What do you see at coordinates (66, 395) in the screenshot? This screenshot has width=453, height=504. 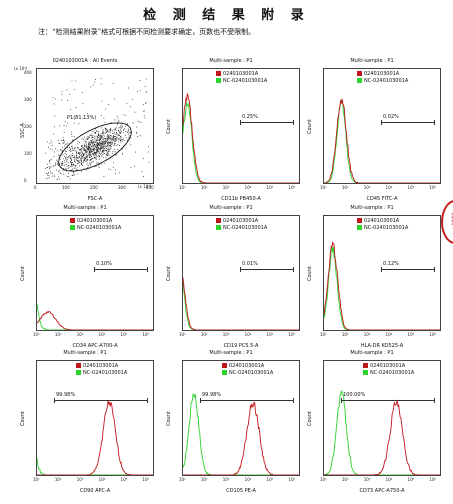 I see `gate-percentage: 99.98%` at bounding box center [66, 395].